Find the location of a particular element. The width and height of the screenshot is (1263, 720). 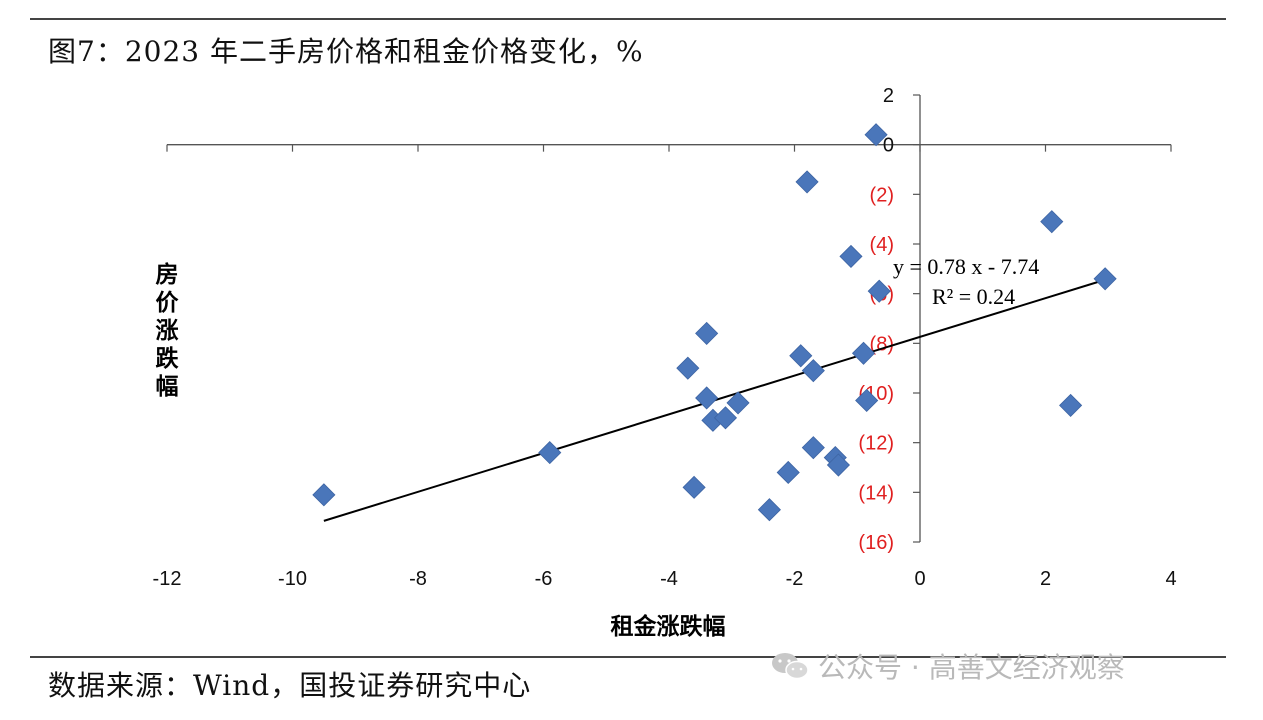

x-tick-label: -10 is located at coordinates (292, 579).